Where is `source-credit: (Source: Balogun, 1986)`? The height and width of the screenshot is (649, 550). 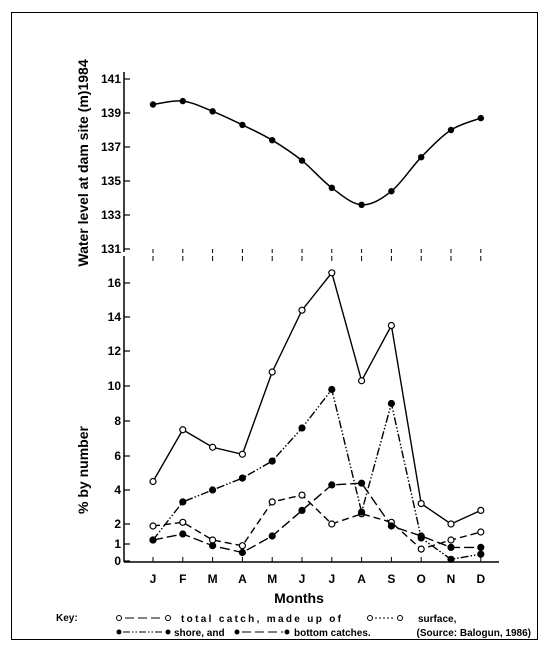 source-credit: (Source: Balogun, 1986) is located at coordinates (474, 633).